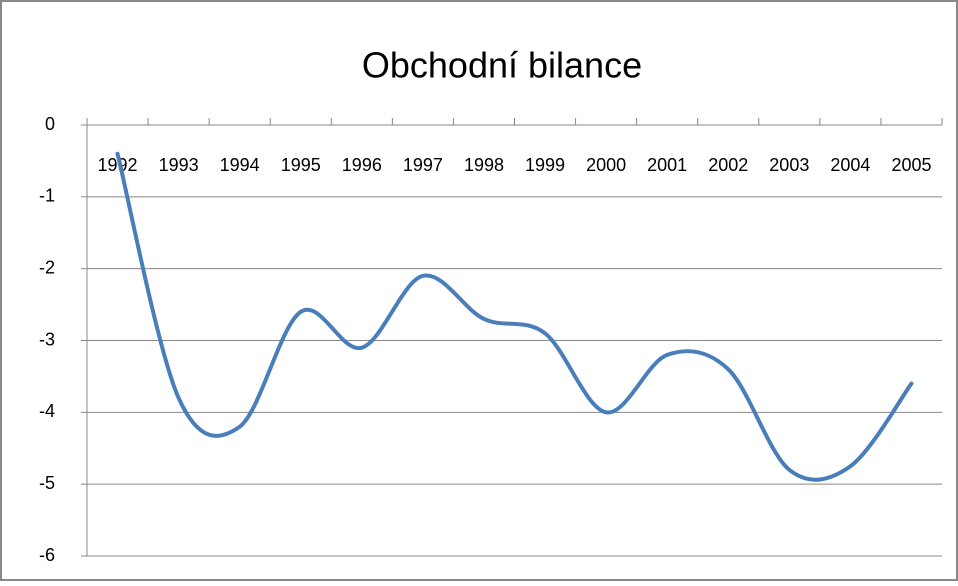  What do you see at coordinates (545, 165) in the screenshot?
I see `x-tick-label: 1999` at bounding box center [545, 165].